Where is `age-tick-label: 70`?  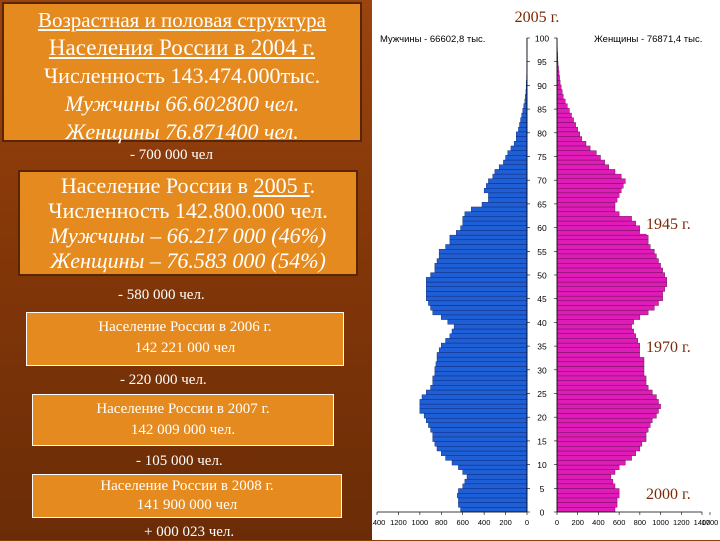 age-tick-label: 70 is located at coordinates (542, 181).